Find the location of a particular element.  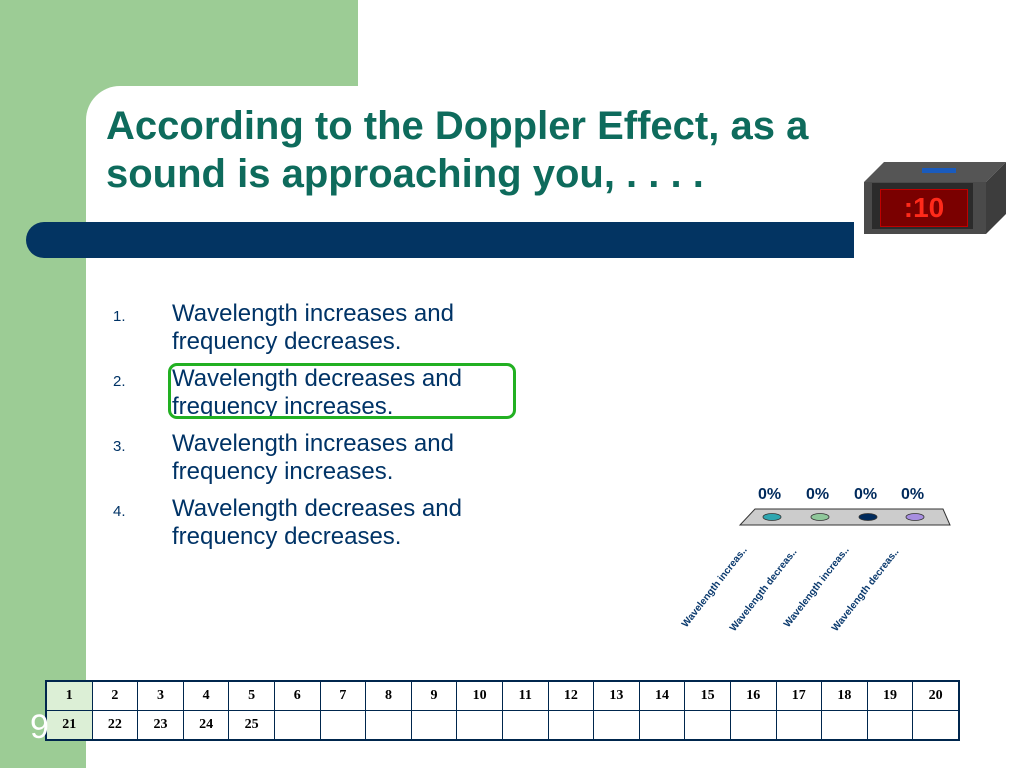

grid-row-2: 21 22 23 24 25 is located at coordinates (502, 725).